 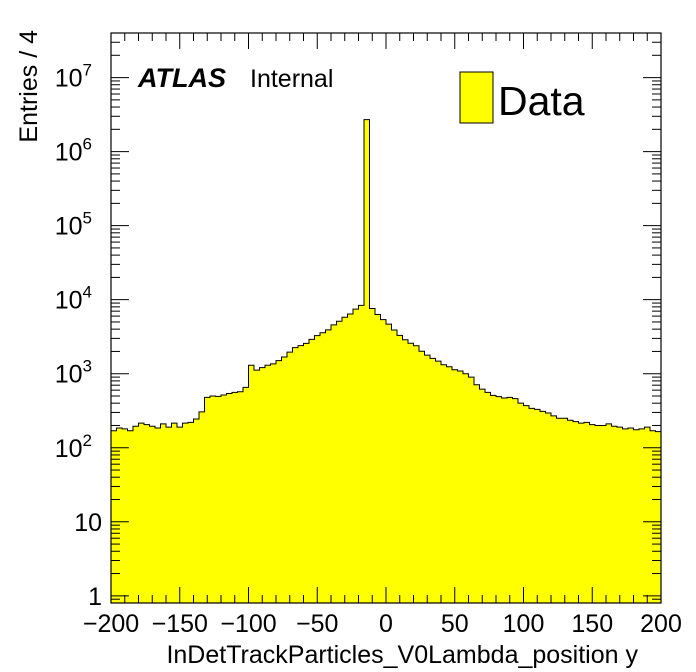 I want to click on legend-label: Data, so click(x=541, y=101).